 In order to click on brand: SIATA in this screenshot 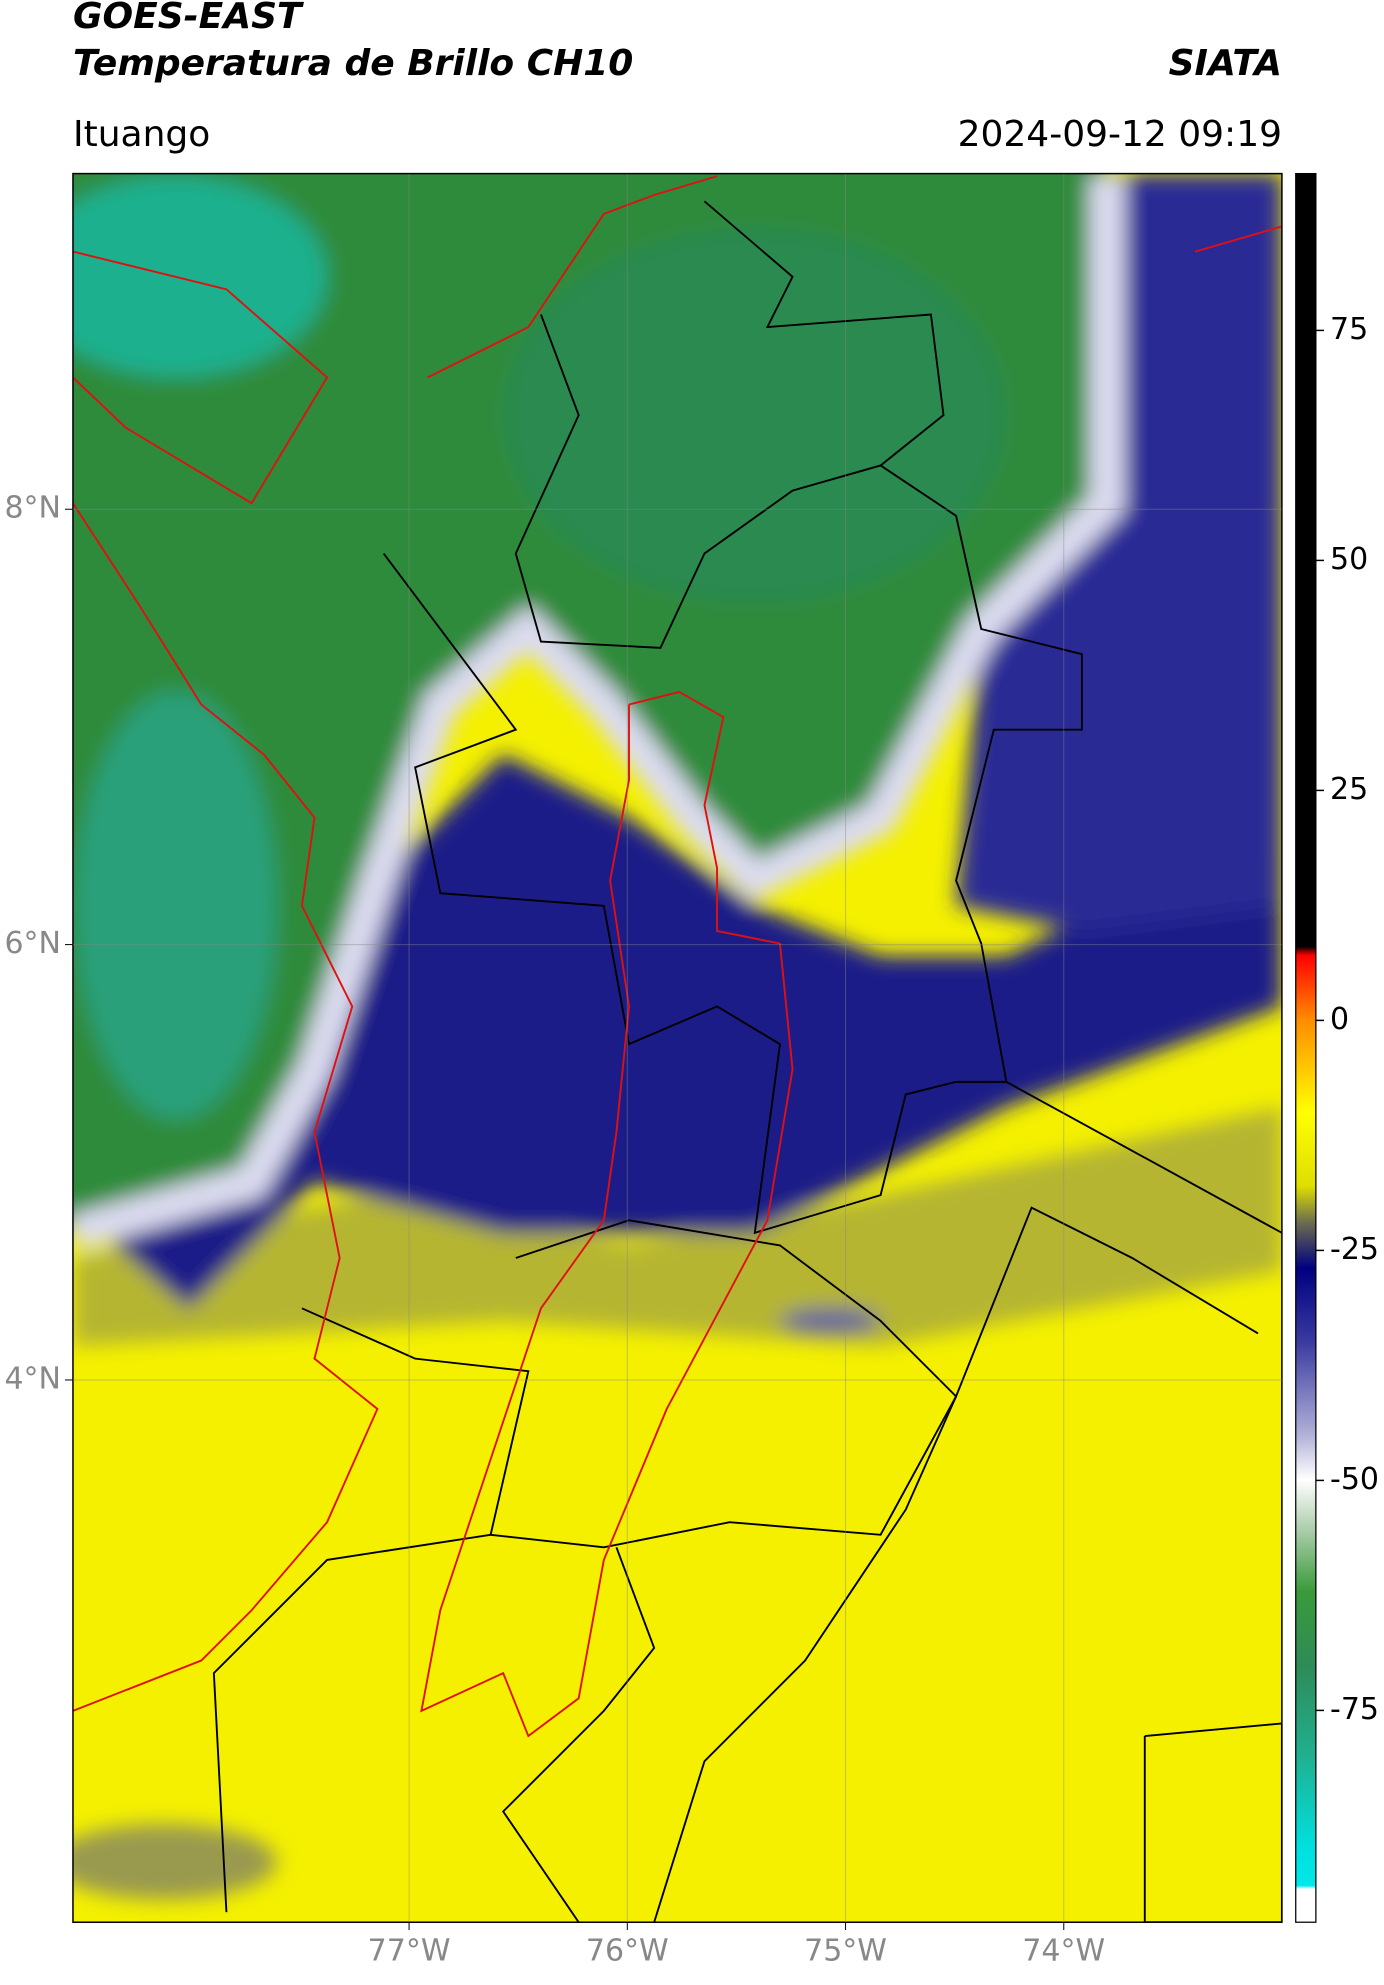, I will do `click(1225, 63)`.